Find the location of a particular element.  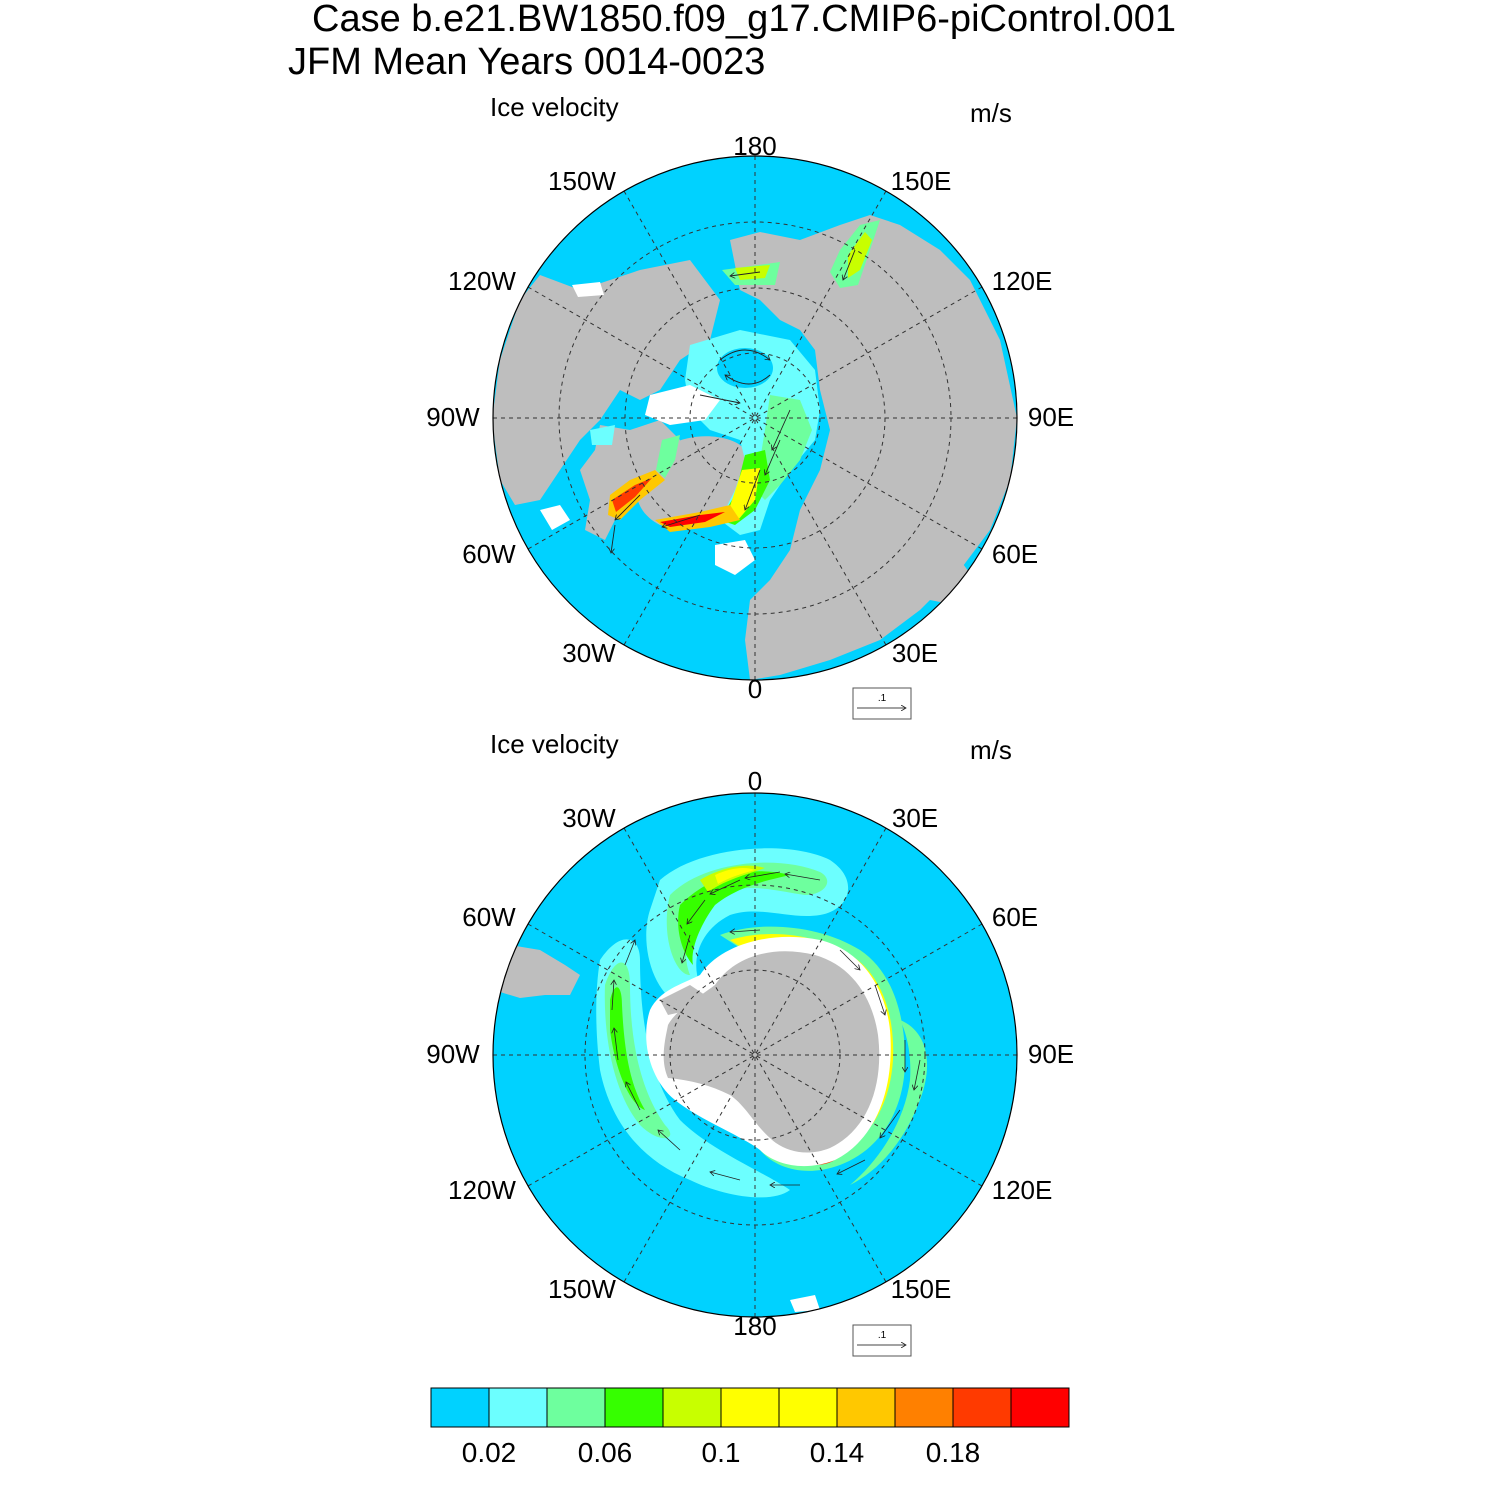

south-map-border is located at coordinates (755, 1055).